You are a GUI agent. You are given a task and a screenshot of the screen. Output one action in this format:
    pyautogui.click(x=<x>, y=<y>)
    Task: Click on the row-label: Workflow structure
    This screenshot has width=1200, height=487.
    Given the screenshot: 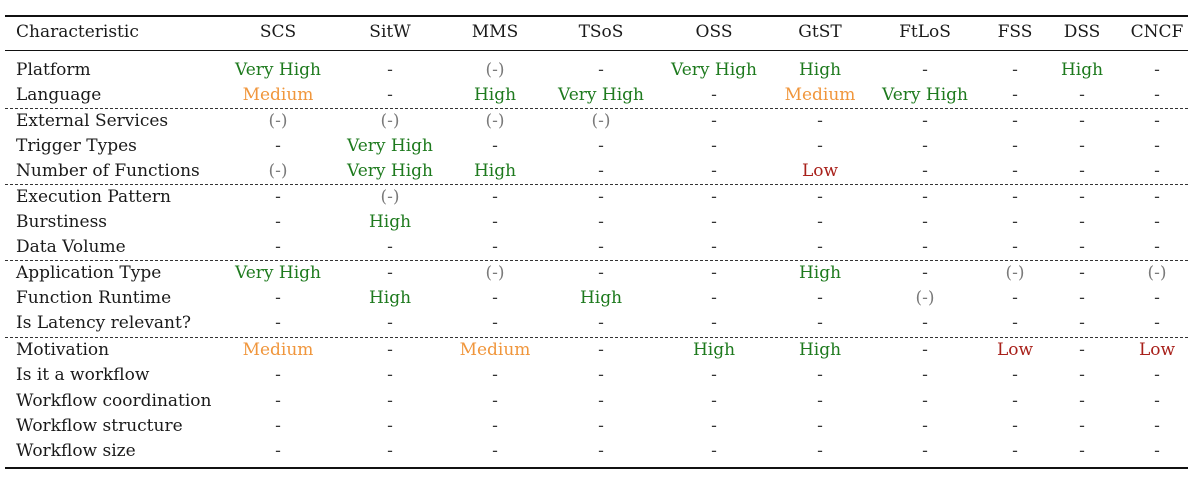 What is the action you would take?
    pyautogui.click(x=99, y=426)
    